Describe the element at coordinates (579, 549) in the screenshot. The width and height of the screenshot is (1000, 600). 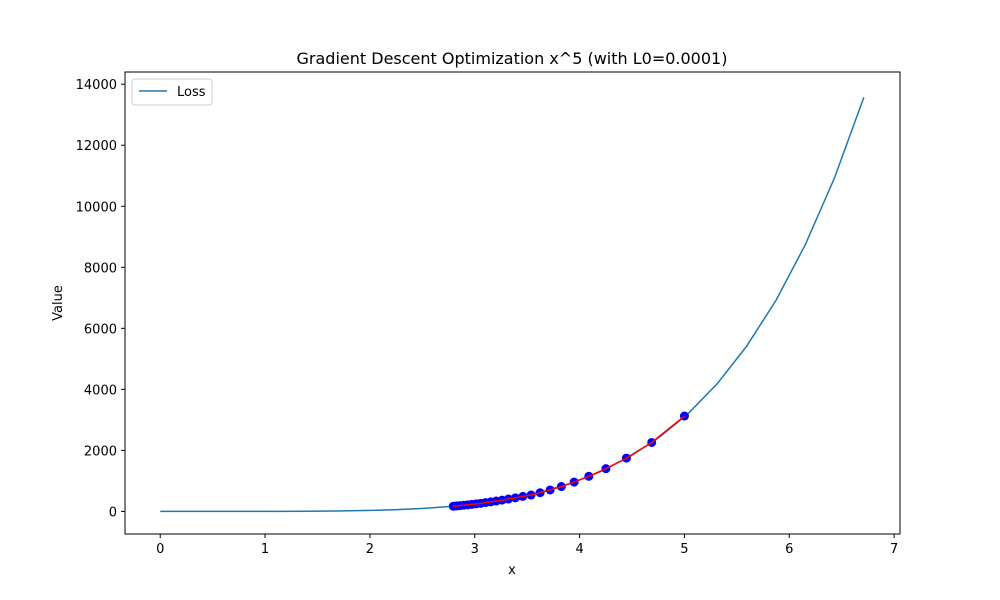
I see `x-tick-label: 4` at that location.